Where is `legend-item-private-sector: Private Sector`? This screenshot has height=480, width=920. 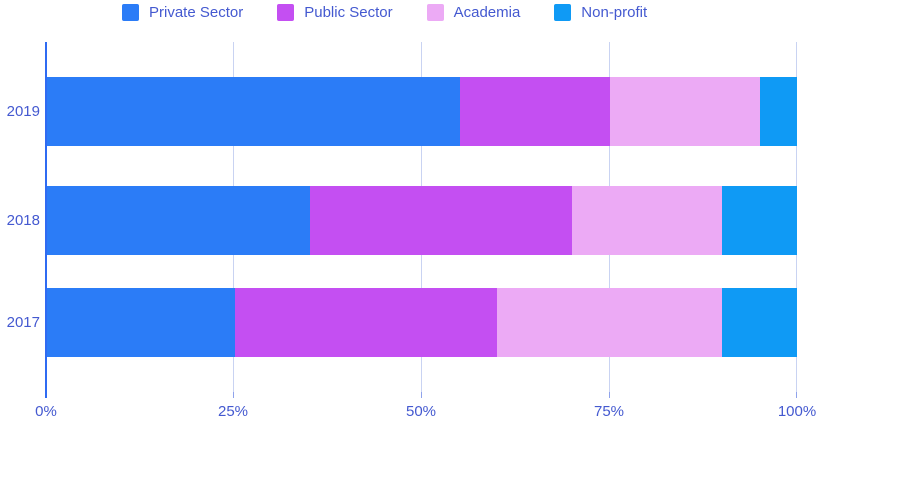 legend-item-private-sector: Private Sector is located at coordinates (182, 12).